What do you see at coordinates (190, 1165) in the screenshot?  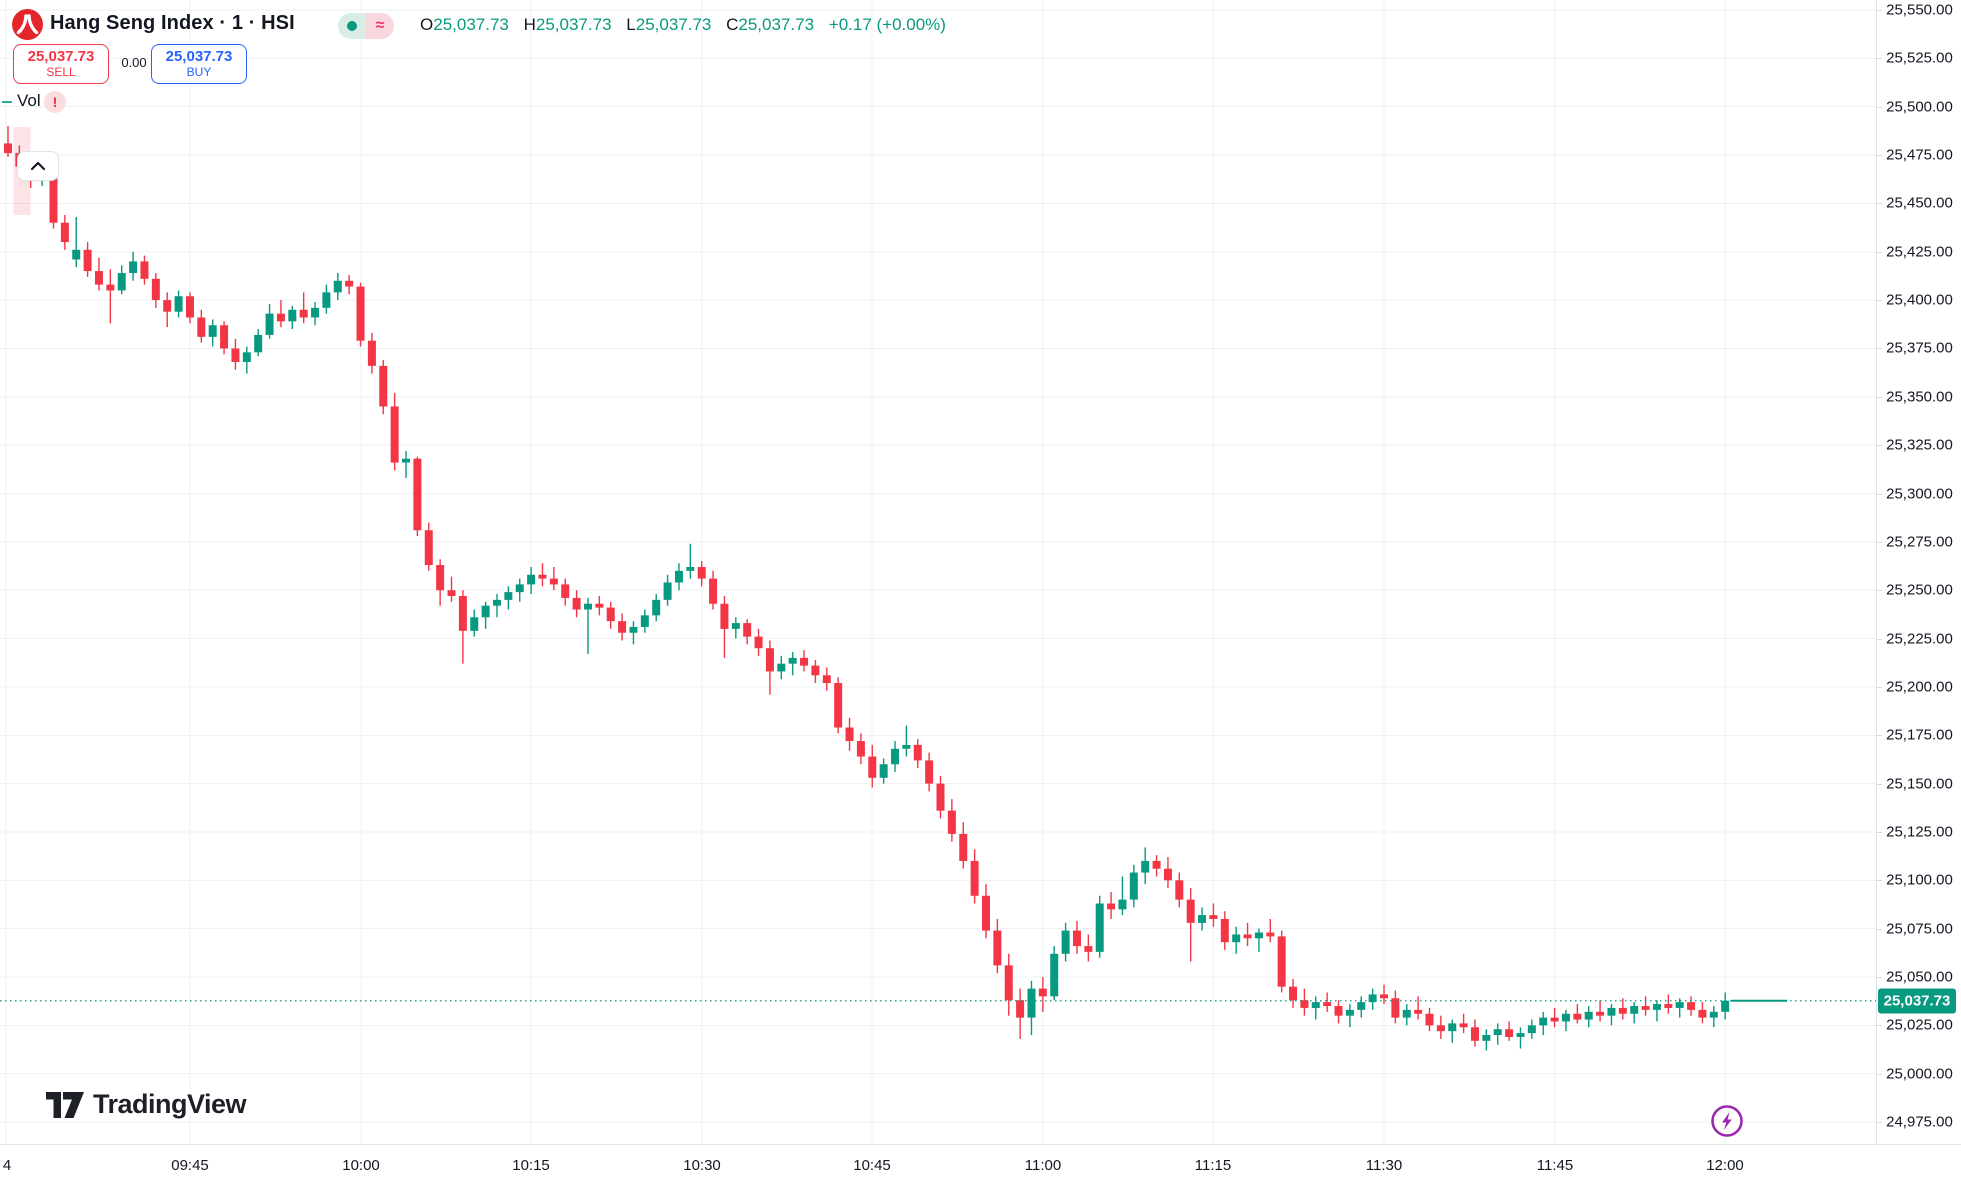 I see `time-axis-label: 09:45` at bounding box center [190, 1165].